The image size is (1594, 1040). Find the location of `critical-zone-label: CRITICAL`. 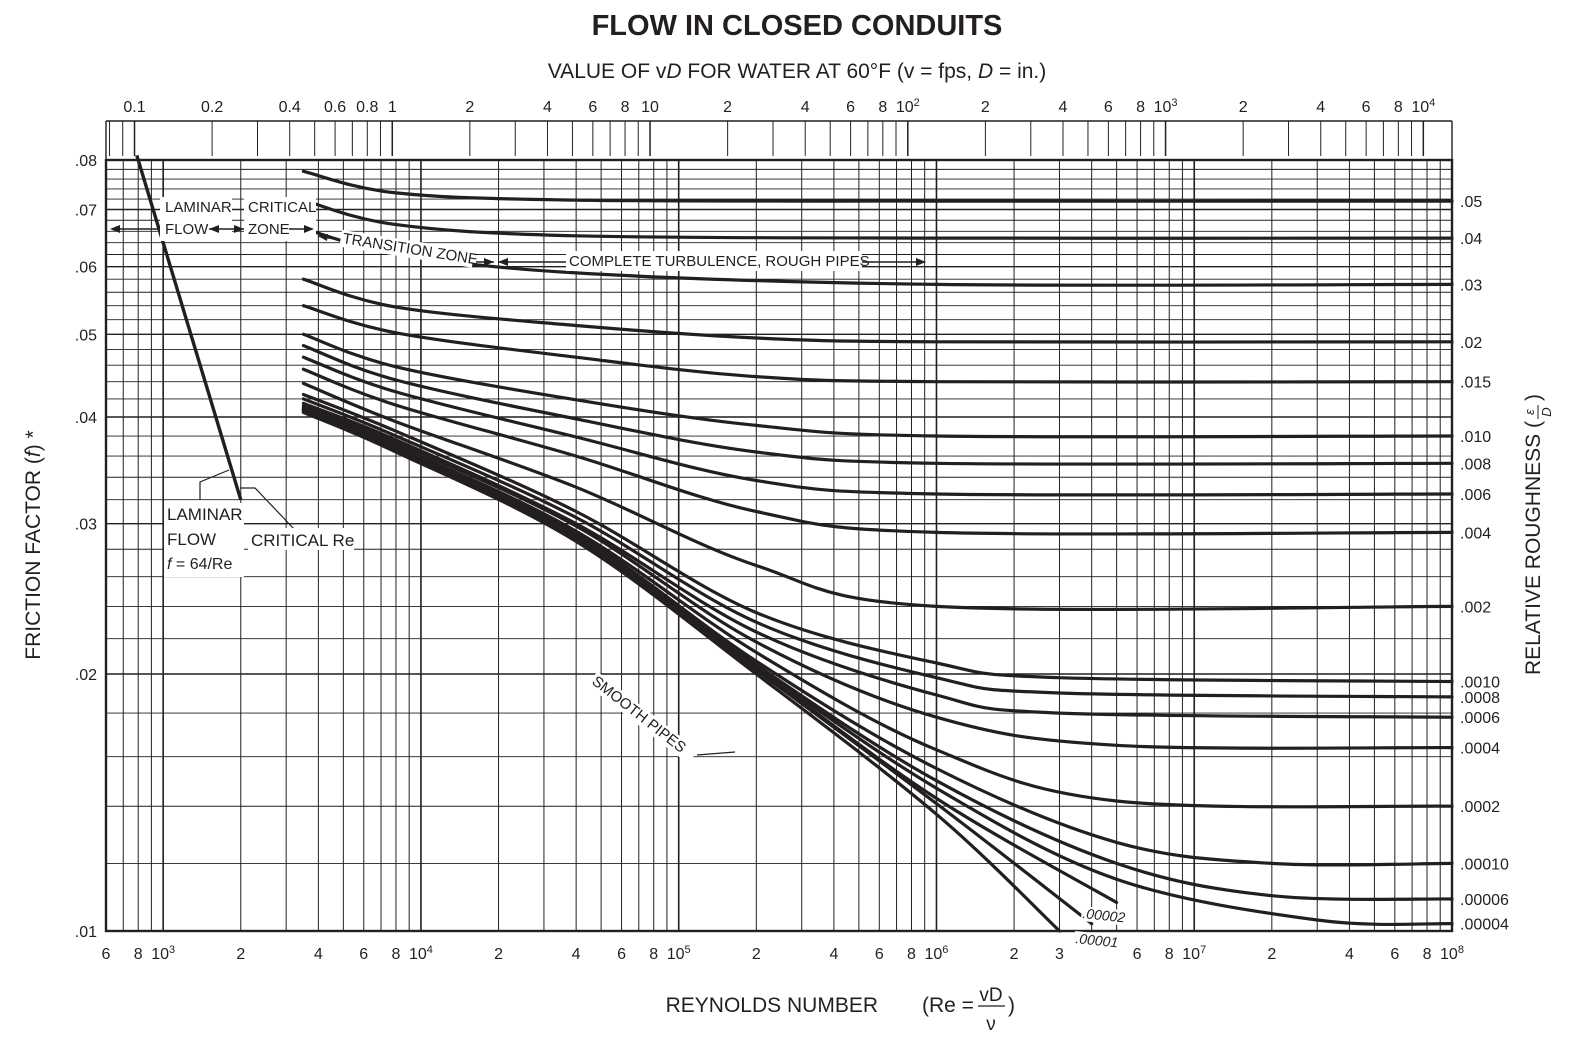

critical-zone-label: CRITICAL is located at coordinates (282, 207).